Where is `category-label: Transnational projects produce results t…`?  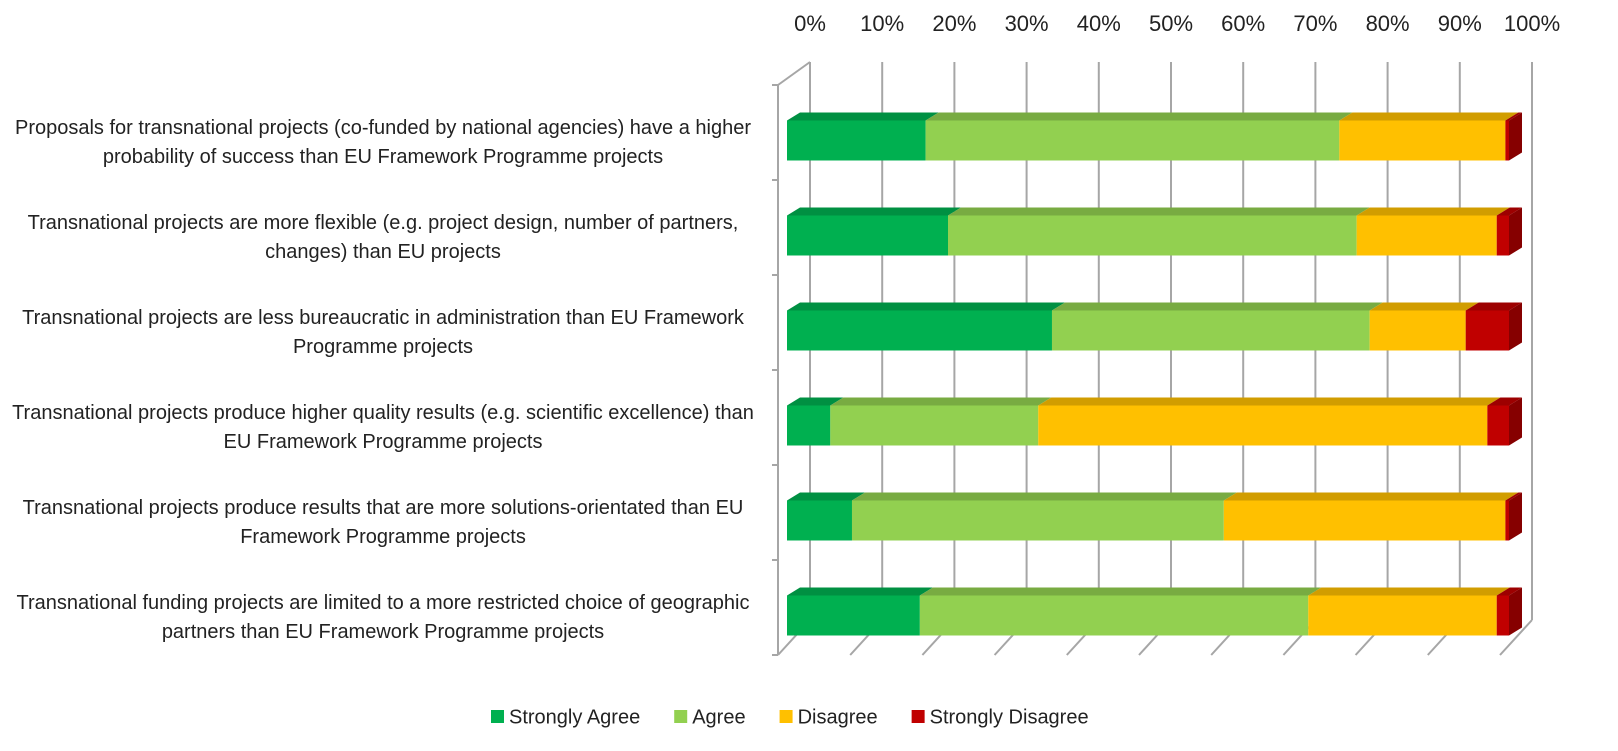
category-label: Transnational projects produce results t… is located at coordinates (383, 522).